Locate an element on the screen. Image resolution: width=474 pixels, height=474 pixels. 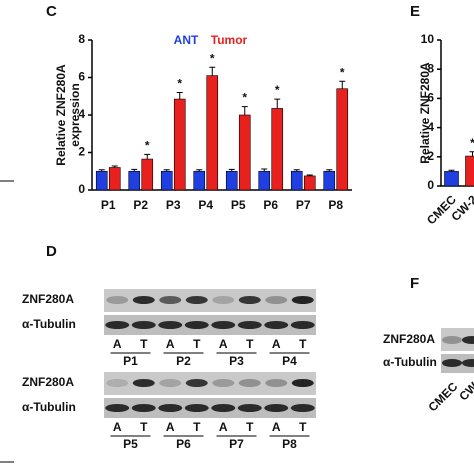
x-tick-label: P8 is located at coordinates (335, 205).